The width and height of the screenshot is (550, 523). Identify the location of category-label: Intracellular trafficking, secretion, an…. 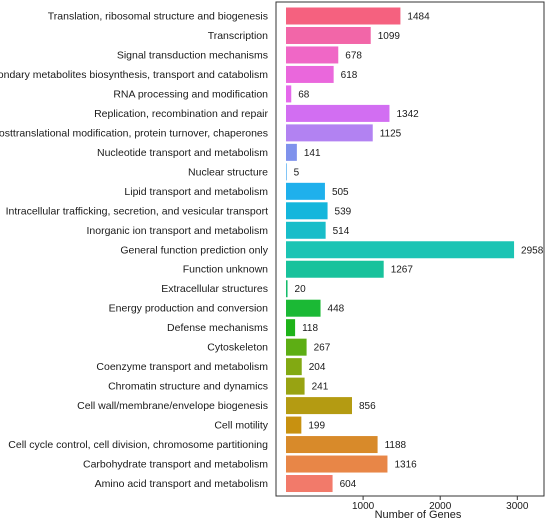
(137, 211).